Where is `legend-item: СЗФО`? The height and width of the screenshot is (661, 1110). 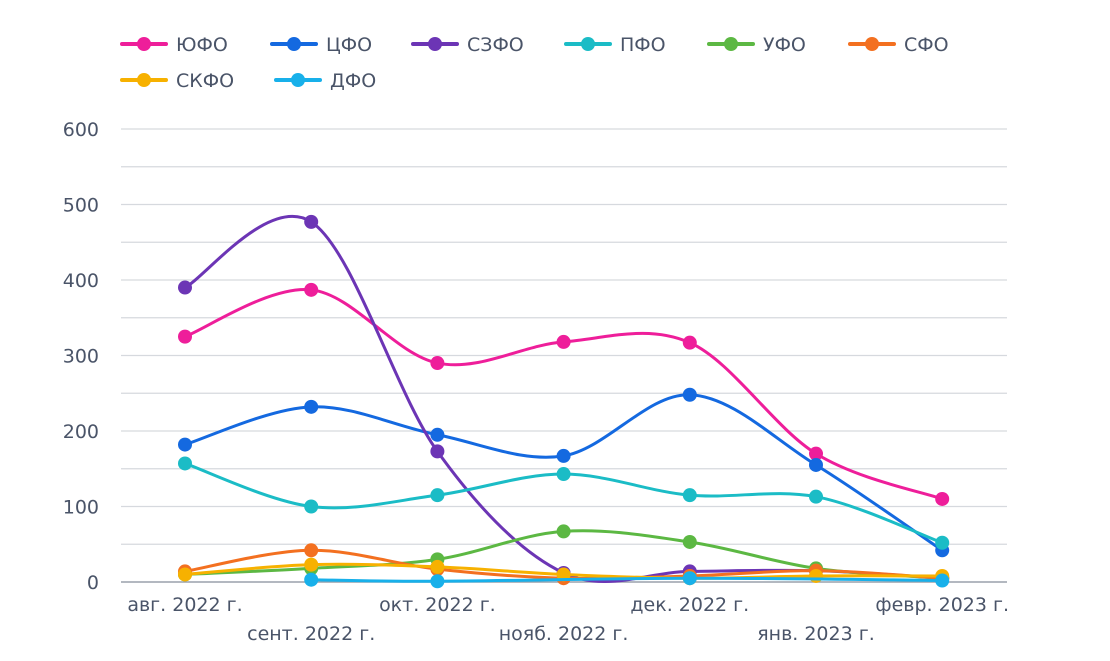 legend-item: СЗФО is located at coordinates (467, 45).